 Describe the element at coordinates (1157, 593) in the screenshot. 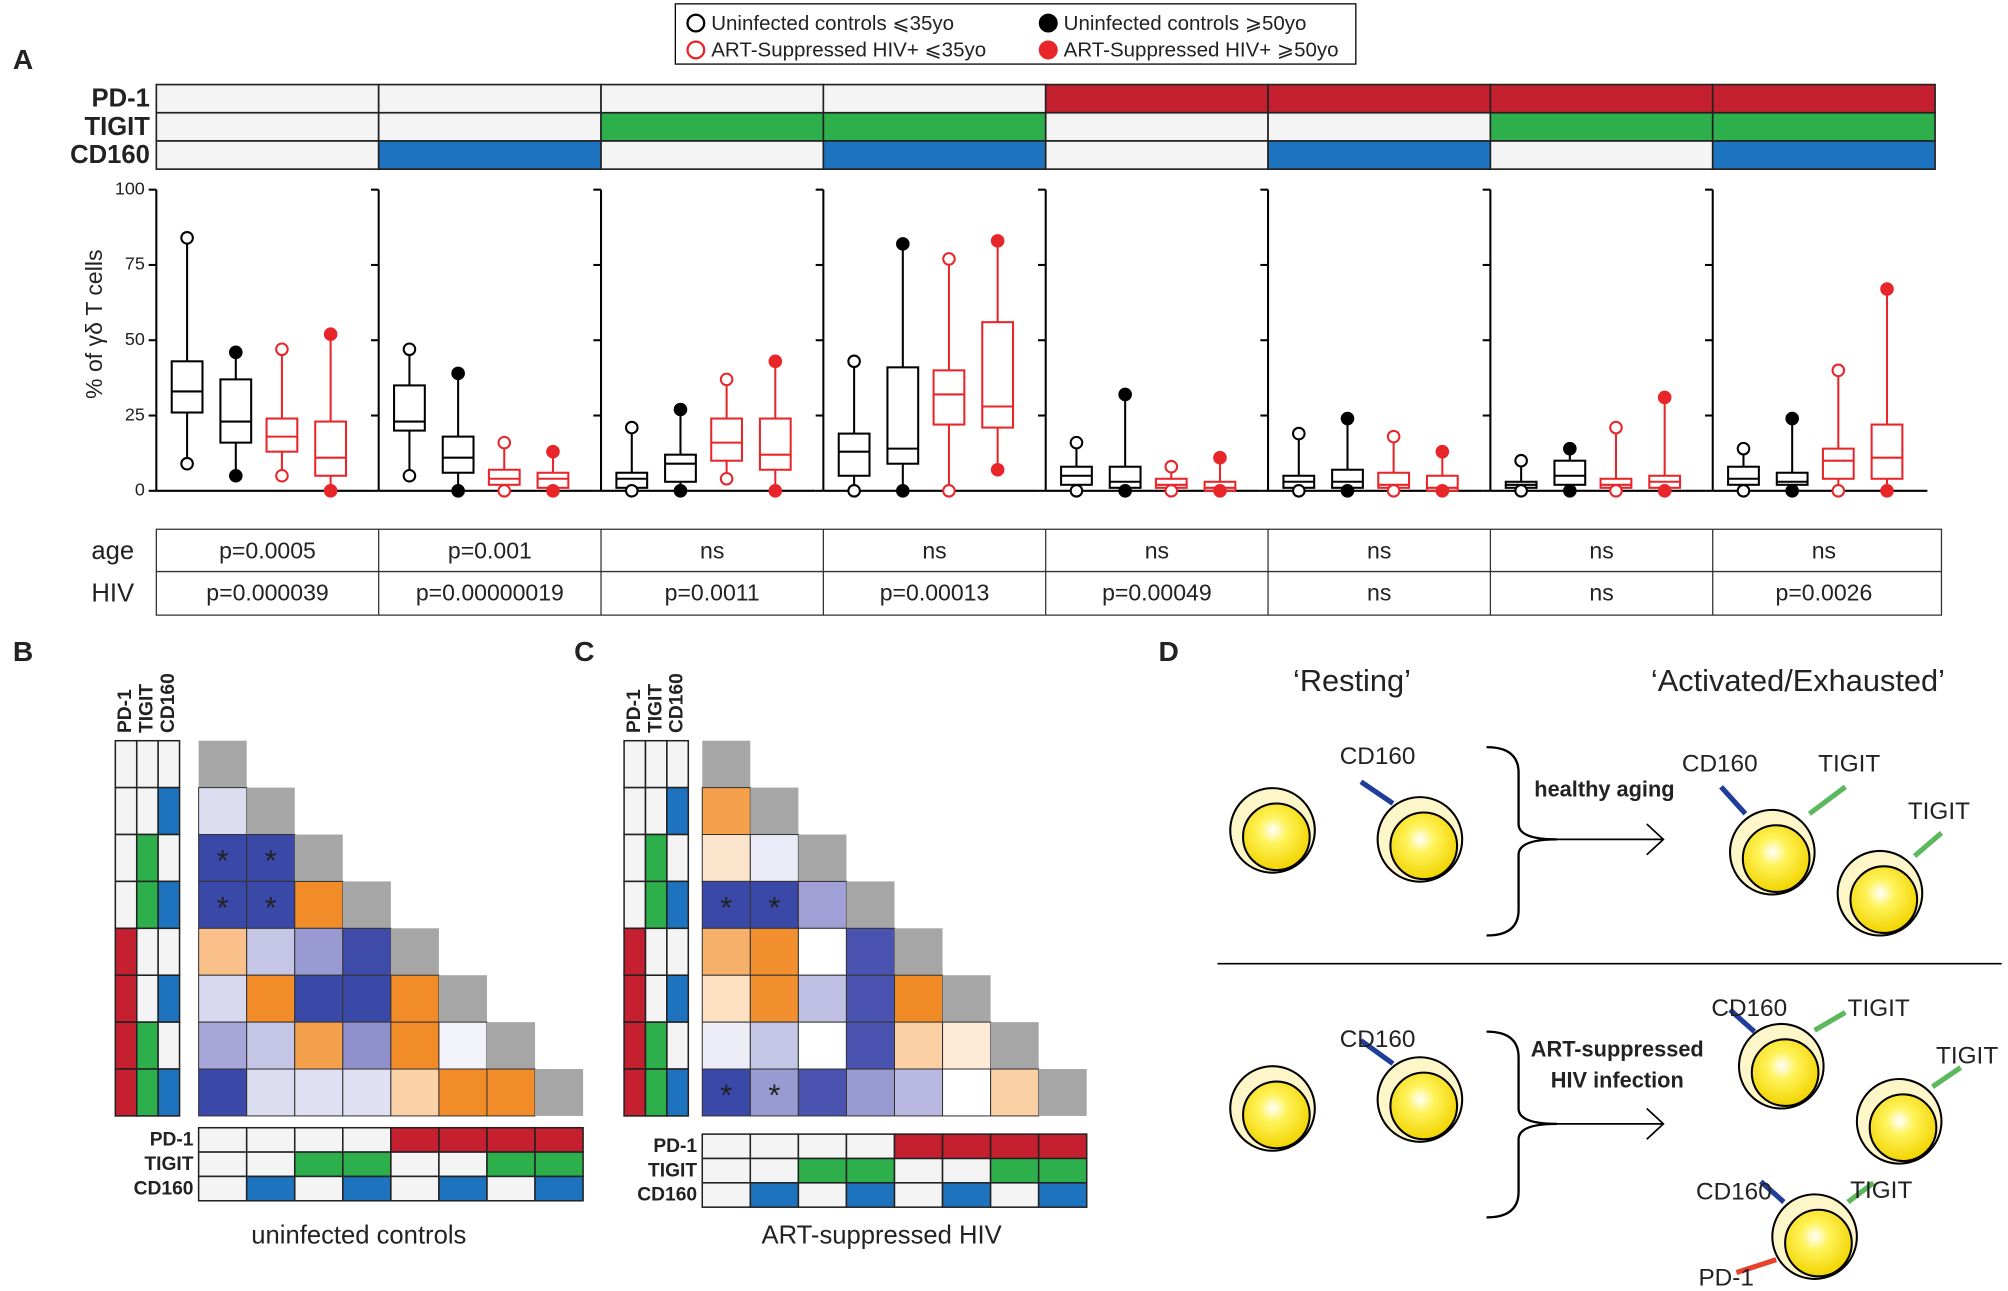

I see `p-value: p=0.00049` at that location.